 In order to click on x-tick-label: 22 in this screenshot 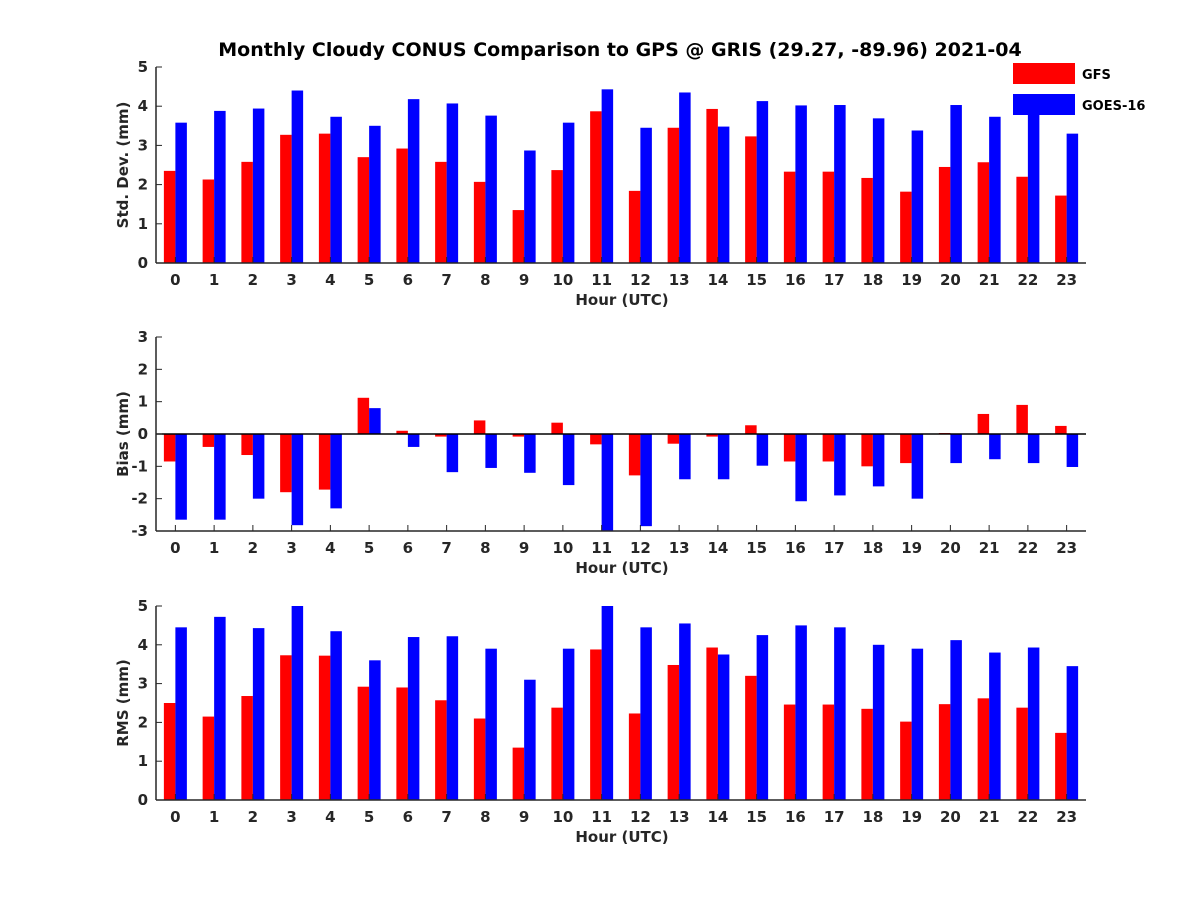, I will do `click(1027, 280)`.